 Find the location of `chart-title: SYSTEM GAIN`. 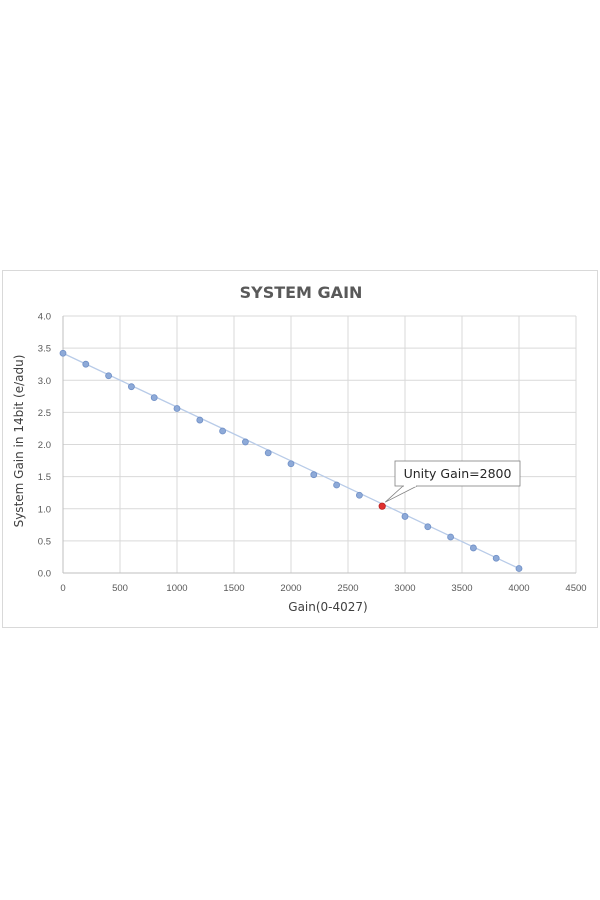

chart-title: SYSTEM GAIN is located at coordinates (301, 292).